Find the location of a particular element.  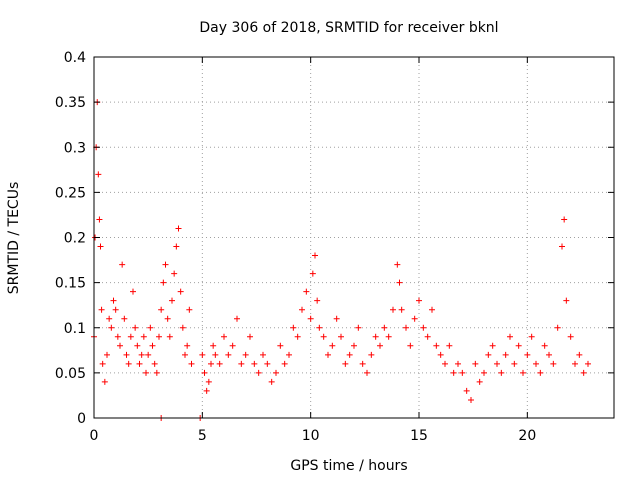

y-tick-label: 0.35 is located at coordinates (70, 103).